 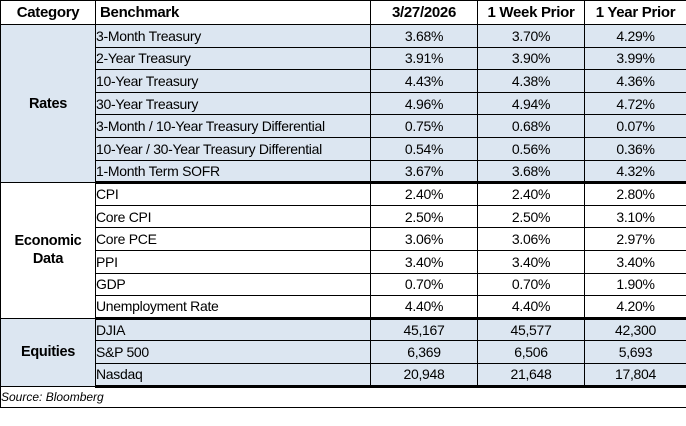 What do you see at coordinates (635, 172) in the screenshot?
I see `value-year-prior: 4.32%` at bounding box center [635, 172].